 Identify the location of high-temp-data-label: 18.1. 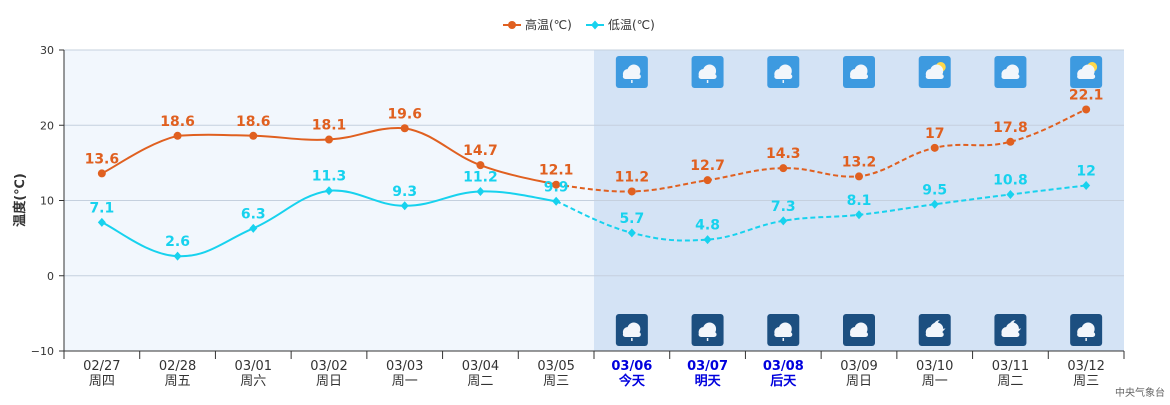
(329, 126).